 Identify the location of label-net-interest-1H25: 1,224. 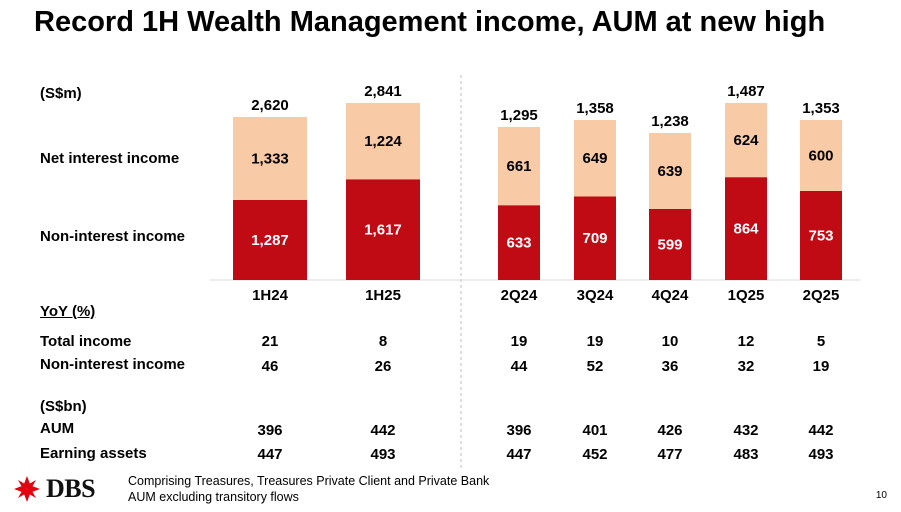
(383, 141).